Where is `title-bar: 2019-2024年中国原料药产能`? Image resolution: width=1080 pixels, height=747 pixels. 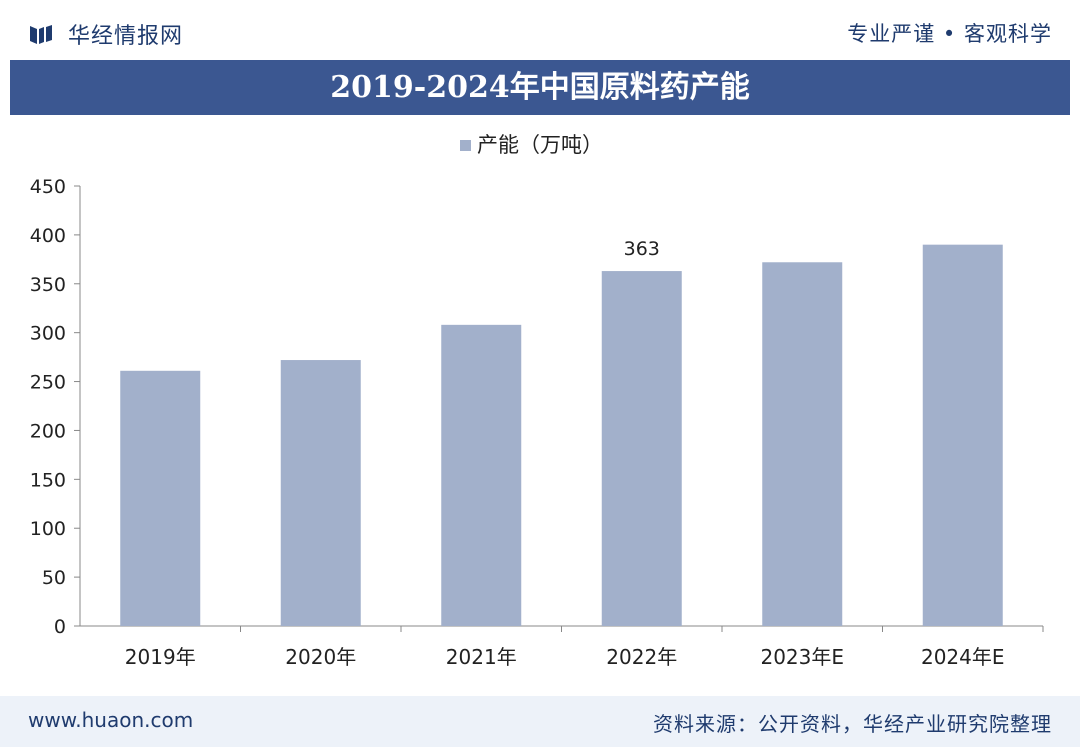 title-bar: 2019-2024年中国原料药产能 is located at coordinates (540, 87).